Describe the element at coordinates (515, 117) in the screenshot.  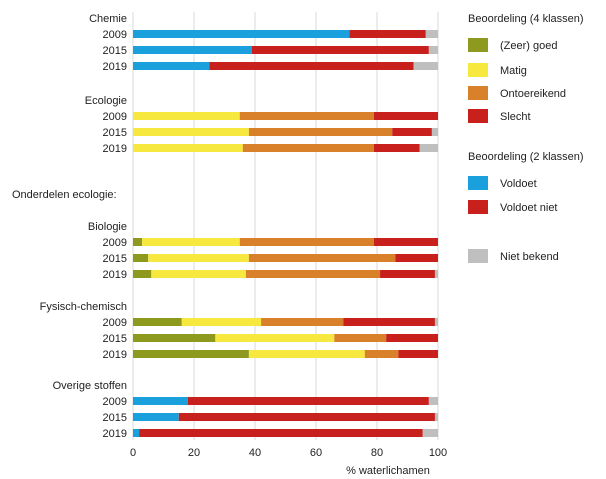
I see `legend-label: Slecht` at that location.